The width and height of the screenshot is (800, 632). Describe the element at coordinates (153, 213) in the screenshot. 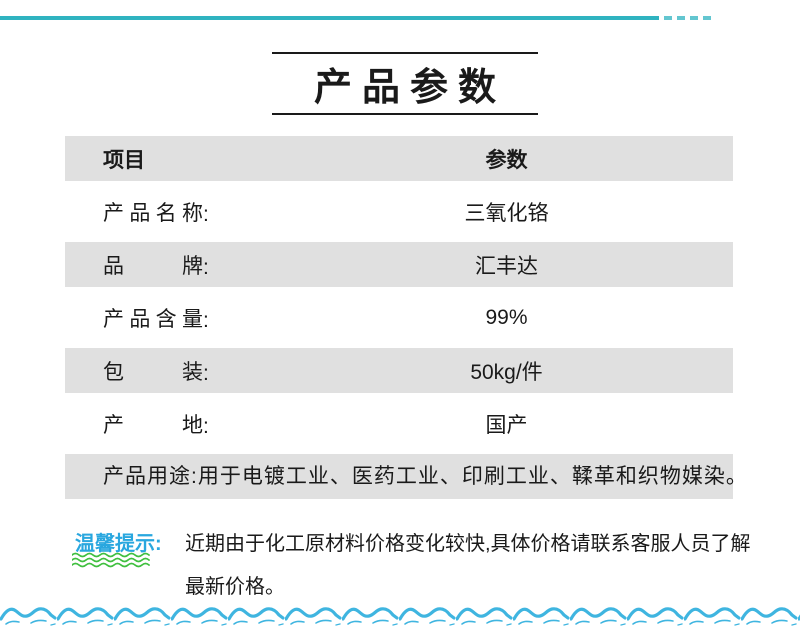

I see `row-label-text: 产品名称` at that location.